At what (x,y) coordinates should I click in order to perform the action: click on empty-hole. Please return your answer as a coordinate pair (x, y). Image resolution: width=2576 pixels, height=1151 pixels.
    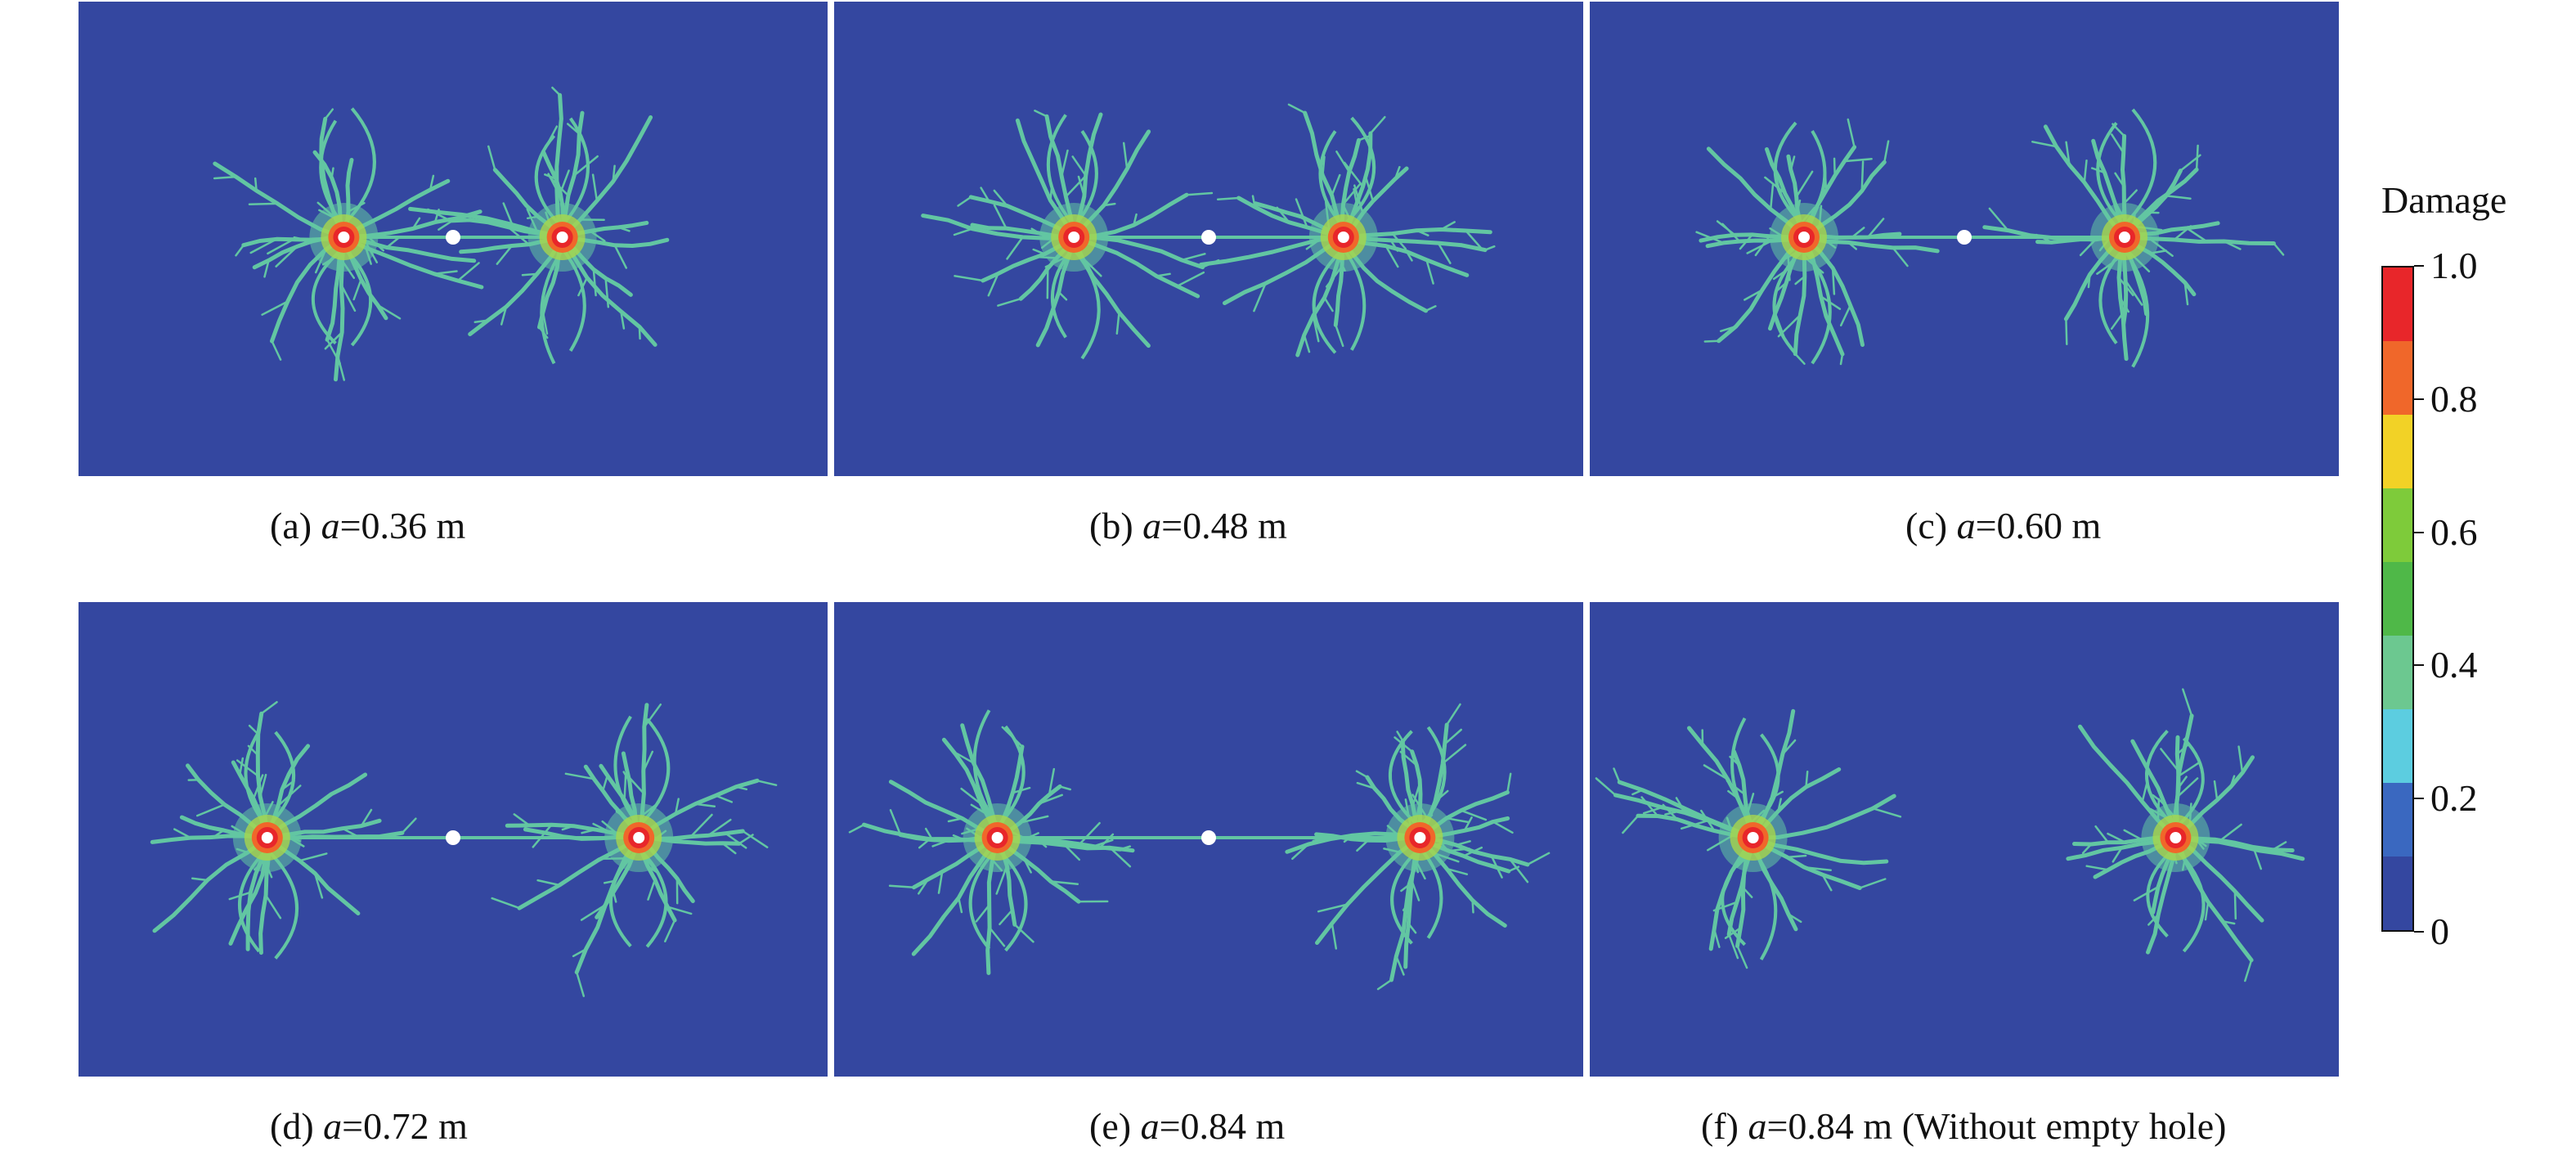
    Looking at the image, I should click on (1208, 237).